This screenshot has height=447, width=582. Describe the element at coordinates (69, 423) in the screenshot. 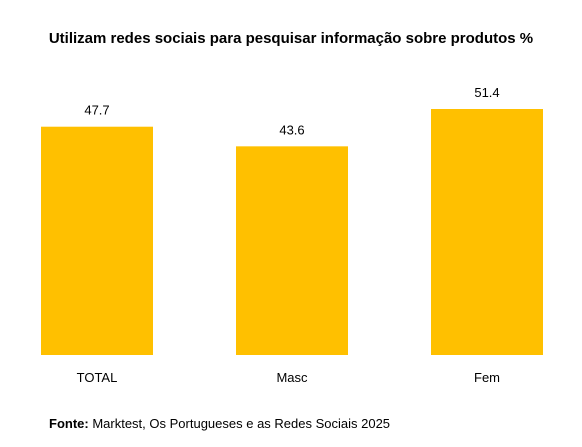

I see `source-prefix: Fonte:` at that location.